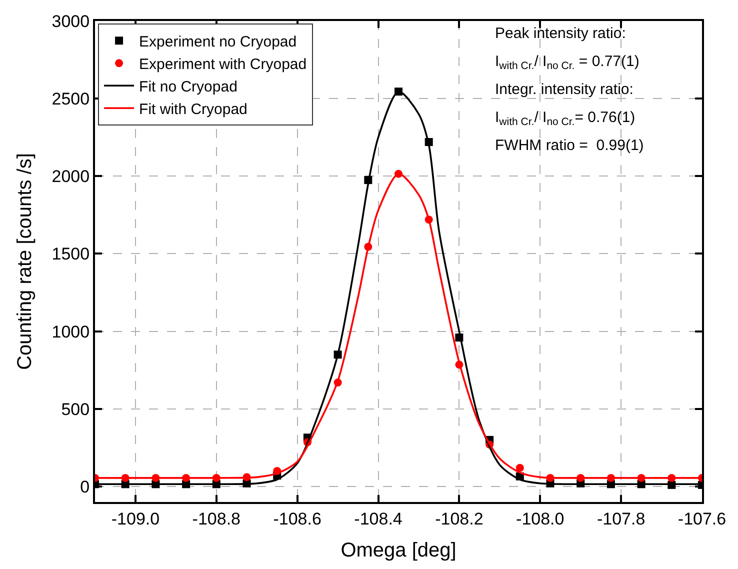  What do you see at coordinates (193, 109) in the screenshot?
I see `legend-label: Fit with Cryopad` at bounding box center [193, 109].